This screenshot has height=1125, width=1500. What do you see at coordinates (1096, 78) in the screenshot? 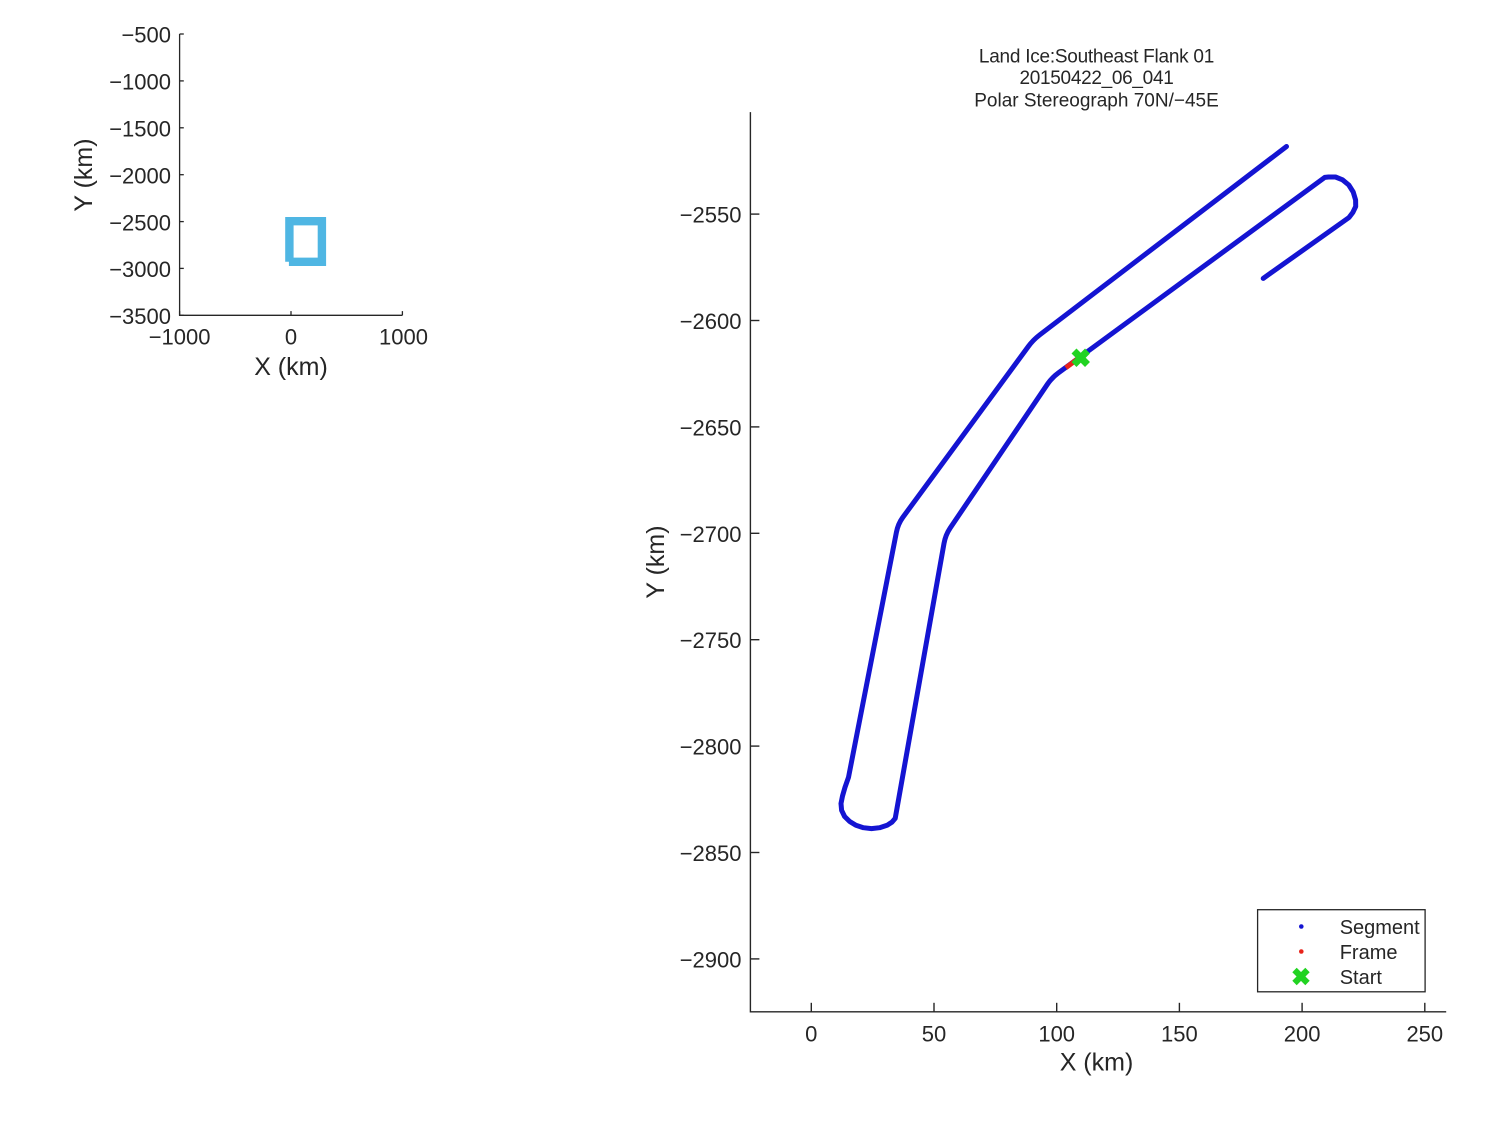
I see `svg-text: 20150422_06_041` at bounding box center [1096, 78].